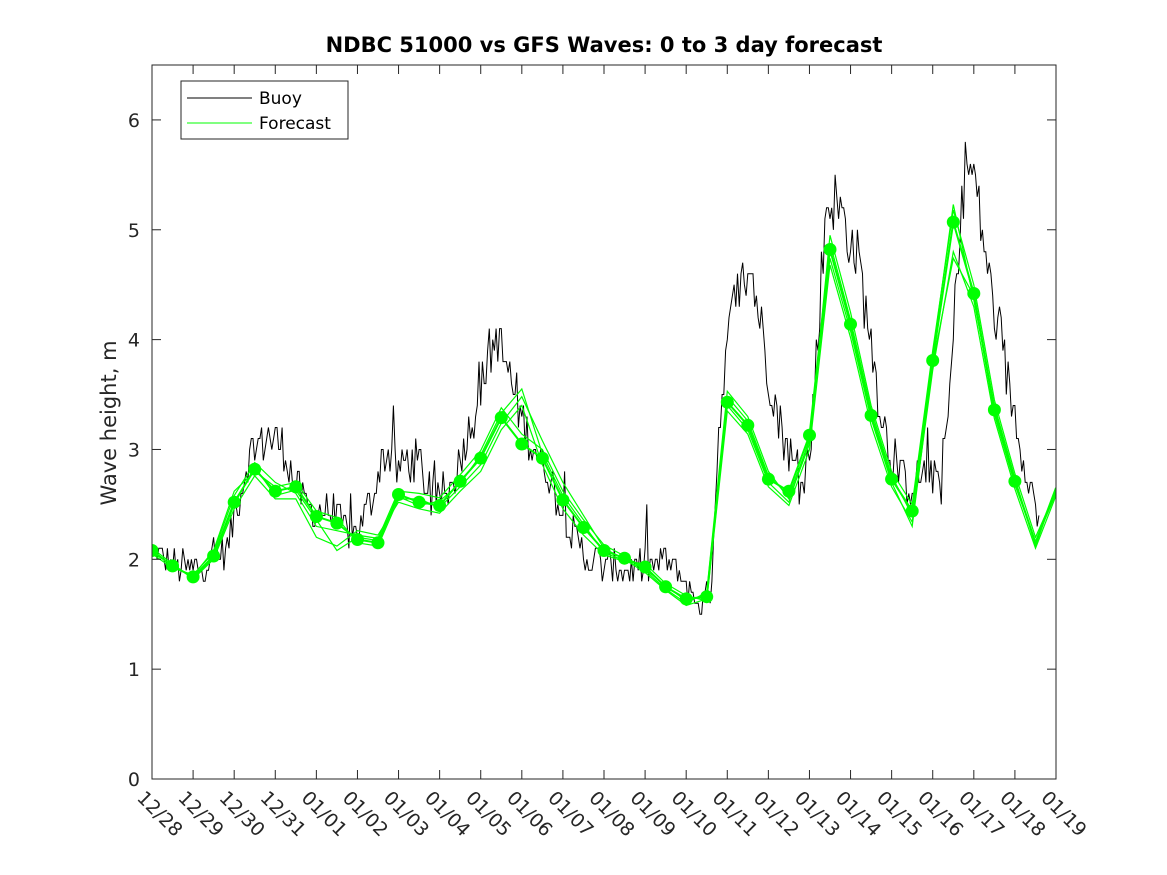  I want to click on y-tick-label: 2, so click(134, 560).